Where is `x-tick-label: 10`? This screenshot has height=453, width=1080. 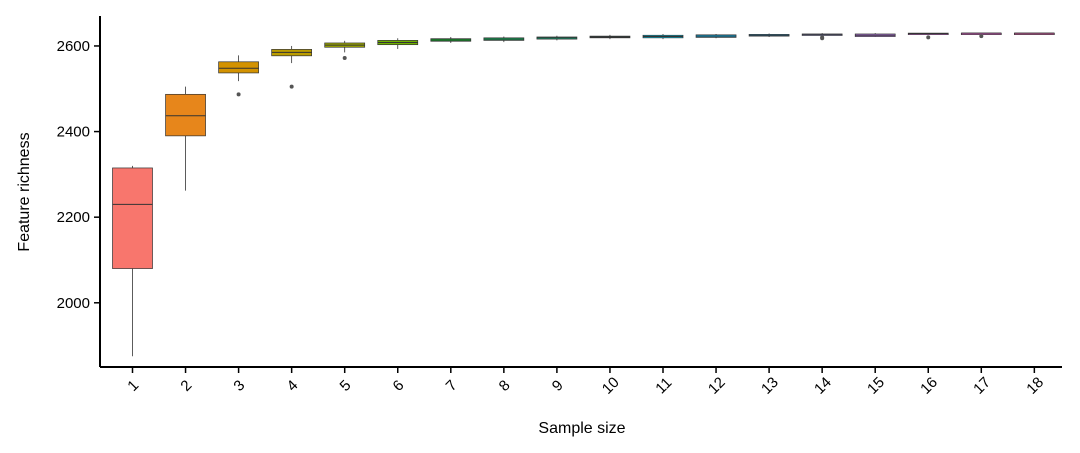 x-tick-label: 10 is located at coordinates (611, 386).